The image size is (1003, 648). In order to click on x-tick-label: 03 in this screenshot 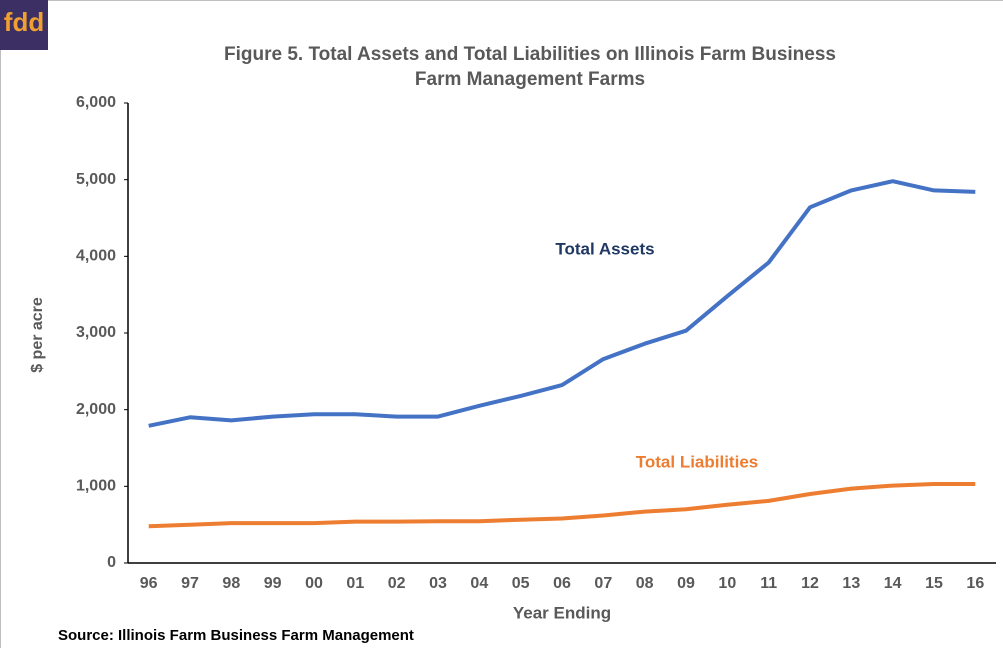, I will do `click(438, 583)`.